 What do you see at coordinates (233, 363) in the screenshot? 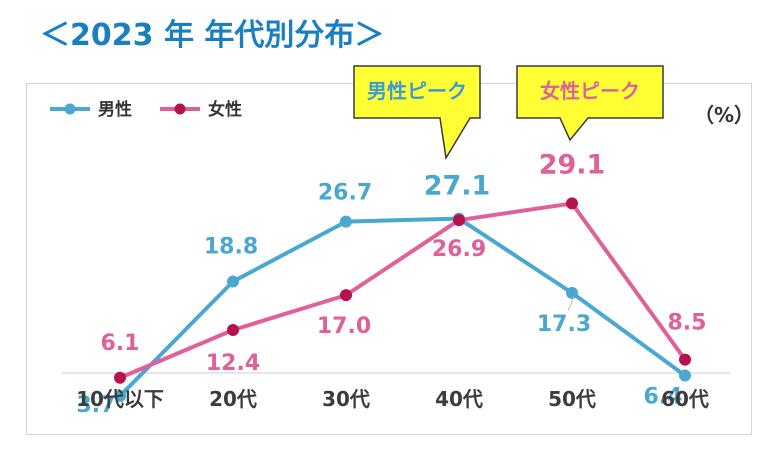
I see `data-label-female-1: 12.4` at bounding box center [233, 363].